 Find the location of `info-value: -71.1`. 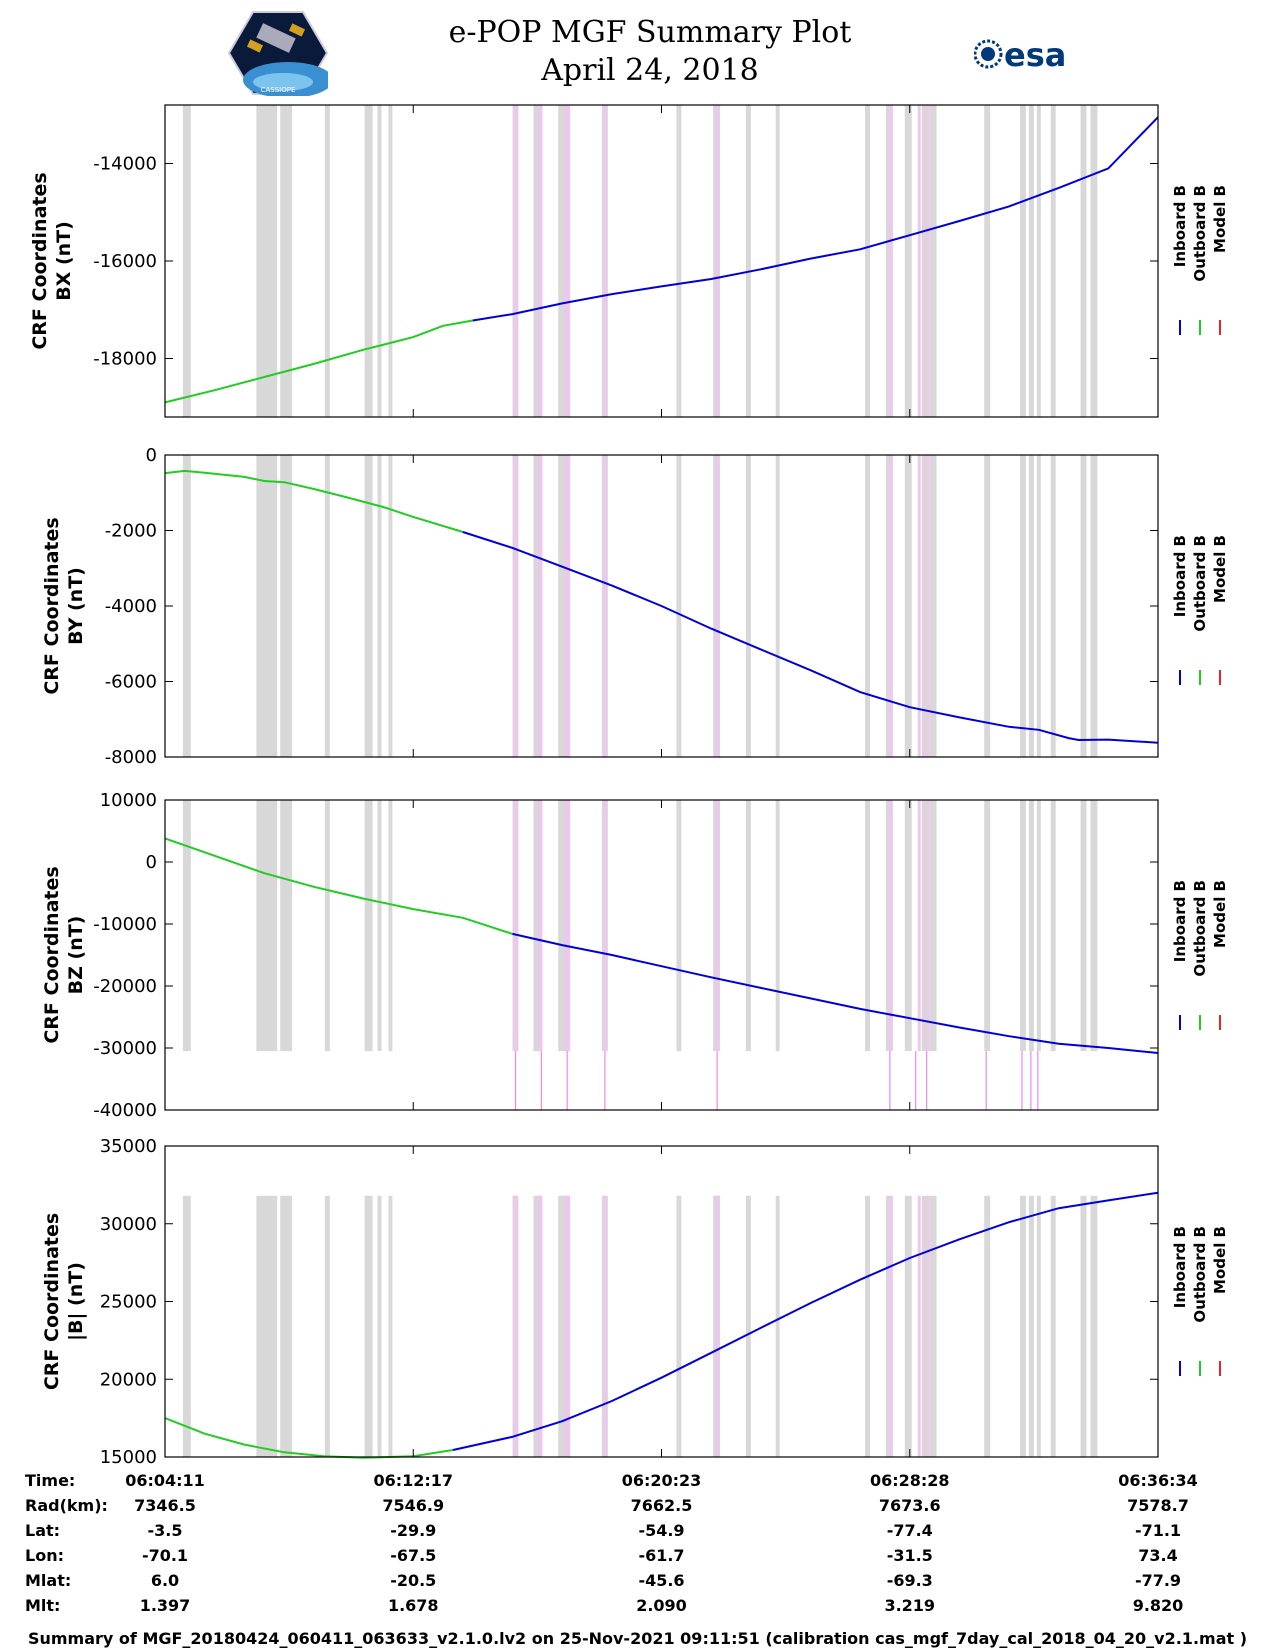

info-value: -71.1 is located at coordinates (1158, 1530).